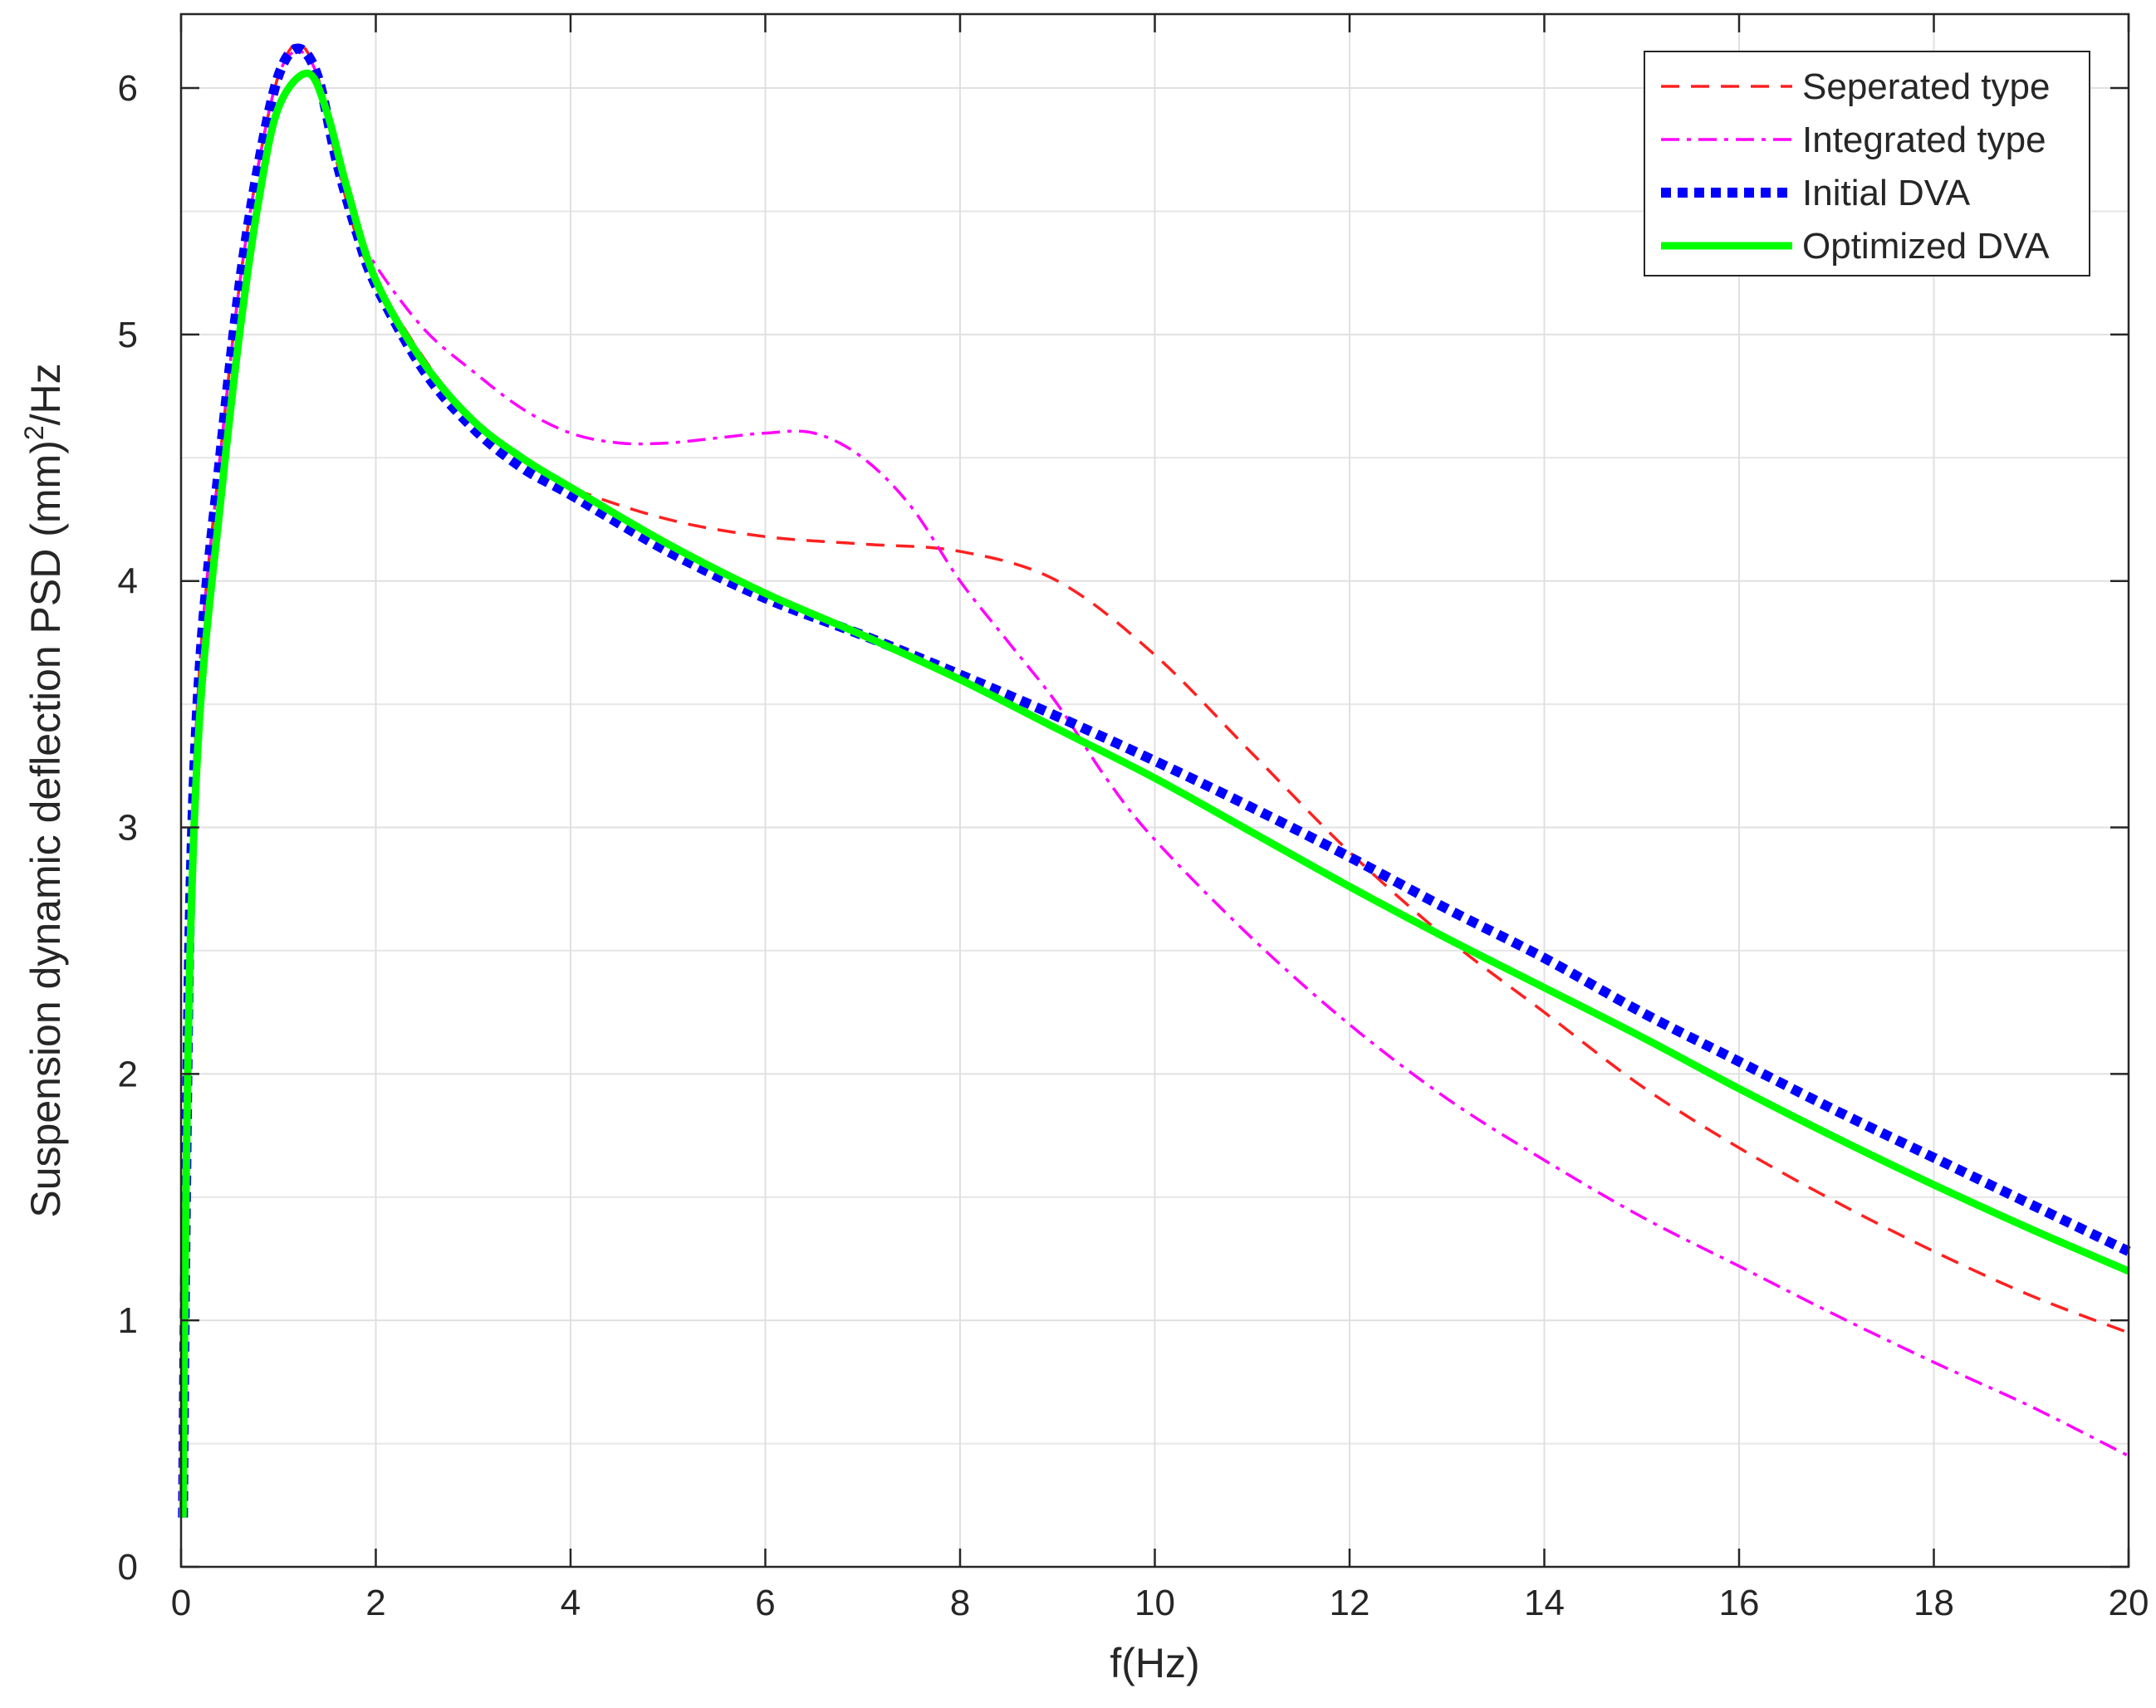  What do you see at coordinates (45, 829) in the screenshot?
I see `y-axis-label-main: Suspension dynamic deflection PSD (mm)` at bounding box center [45, 829].